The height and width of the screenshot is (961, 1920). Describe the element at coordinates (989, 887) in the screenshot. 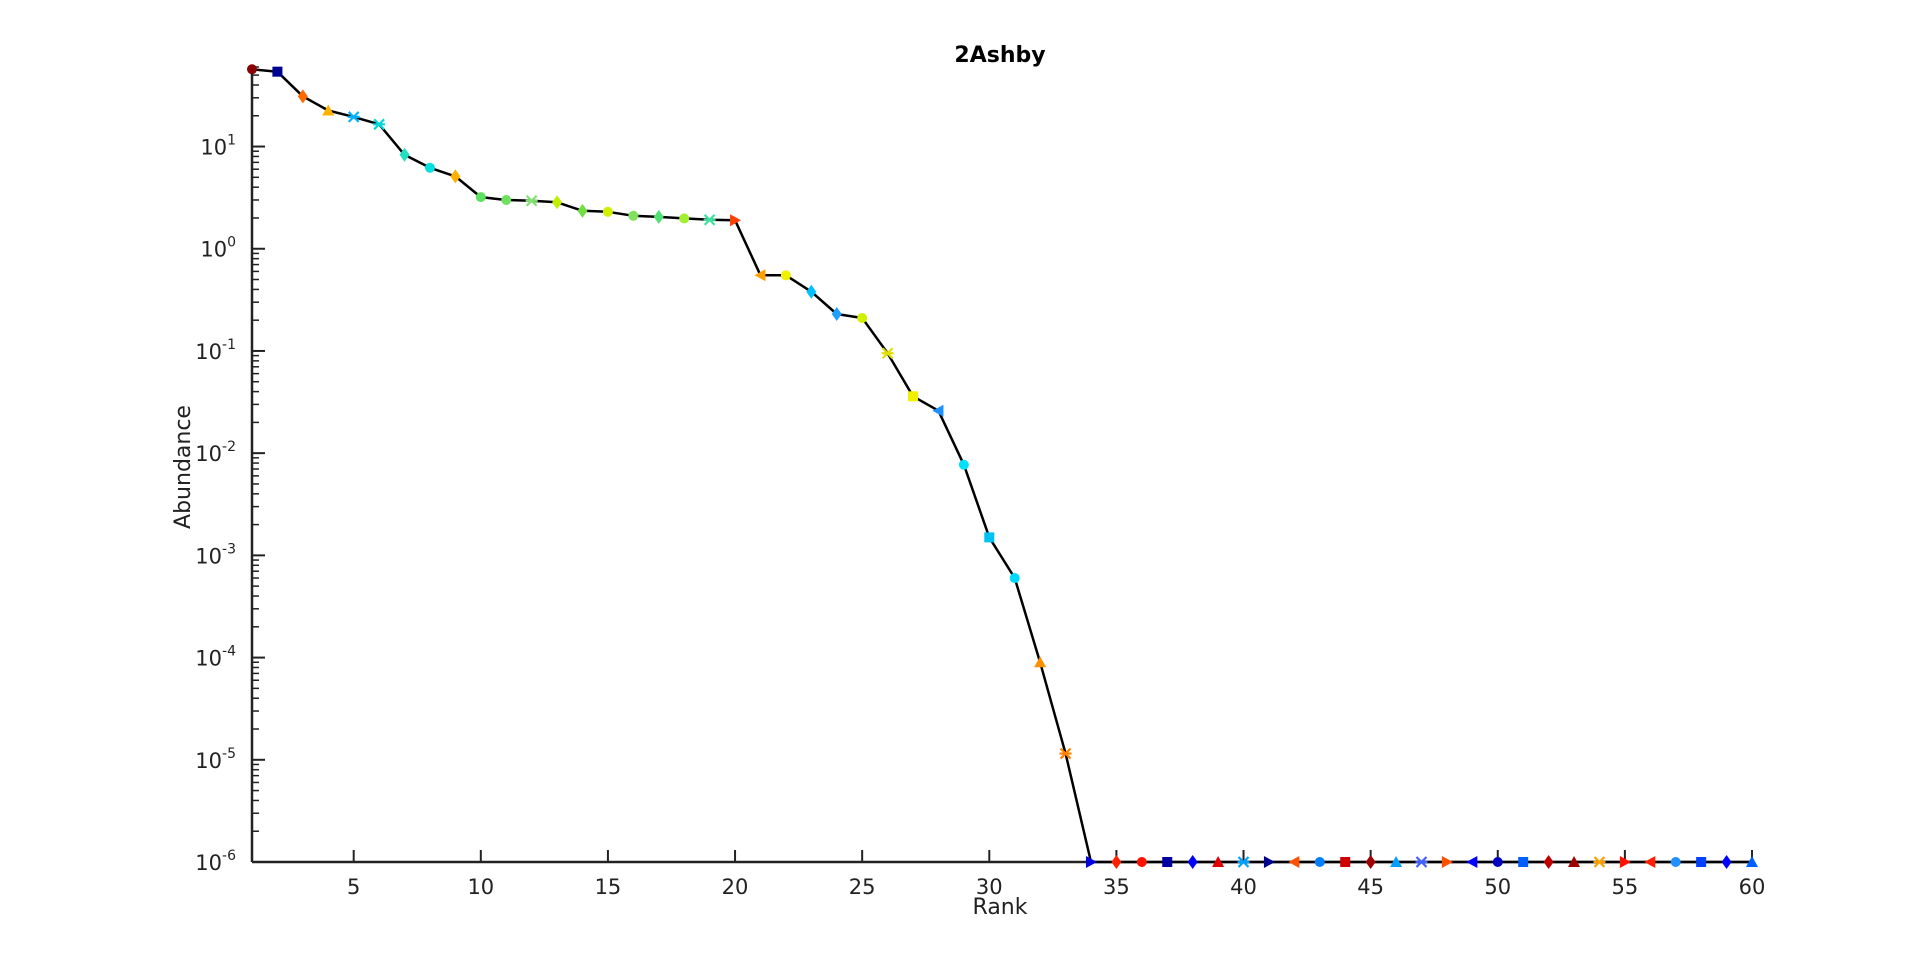

I see `x-tick-label: 30` at that location.